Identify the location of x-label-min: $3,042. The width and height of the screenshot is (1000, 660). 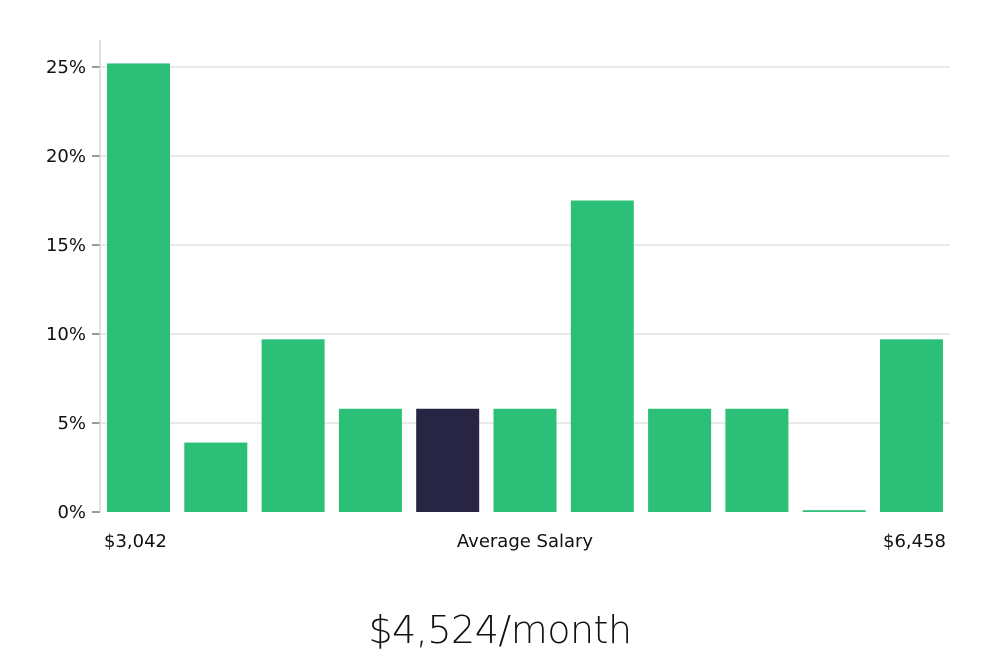
(135, 541).